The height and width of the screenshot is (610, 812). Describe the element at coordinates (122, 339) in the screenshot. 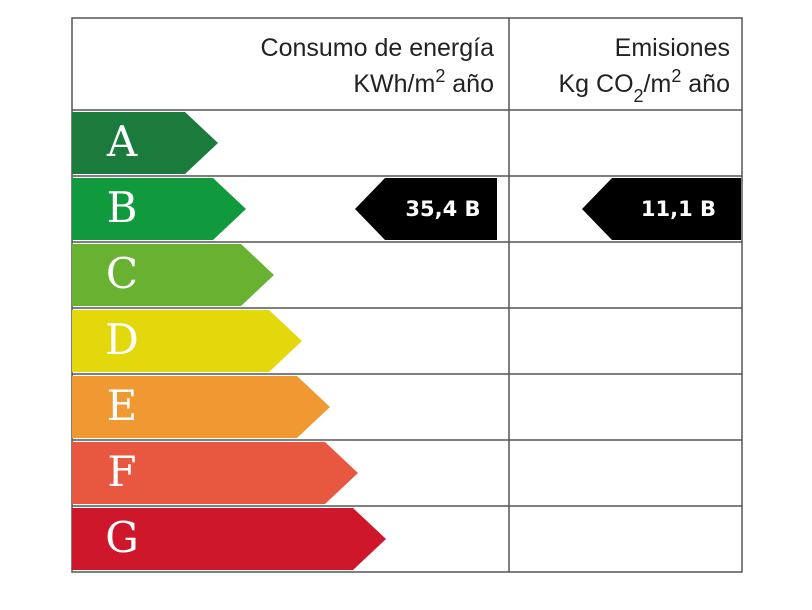

I see `rating-letter: D` at that location.